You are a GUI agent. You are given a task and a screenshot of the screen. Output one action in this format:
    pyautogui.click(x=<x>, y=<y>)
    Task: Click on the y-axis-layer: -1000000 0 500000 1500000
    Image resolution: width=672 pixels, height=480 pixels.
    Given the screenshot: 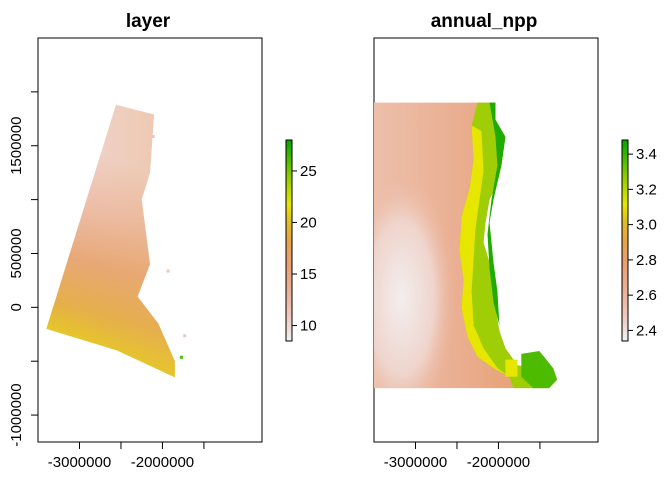 What is the action you would take?
    pyautogui.click(x=23, y=269)
    